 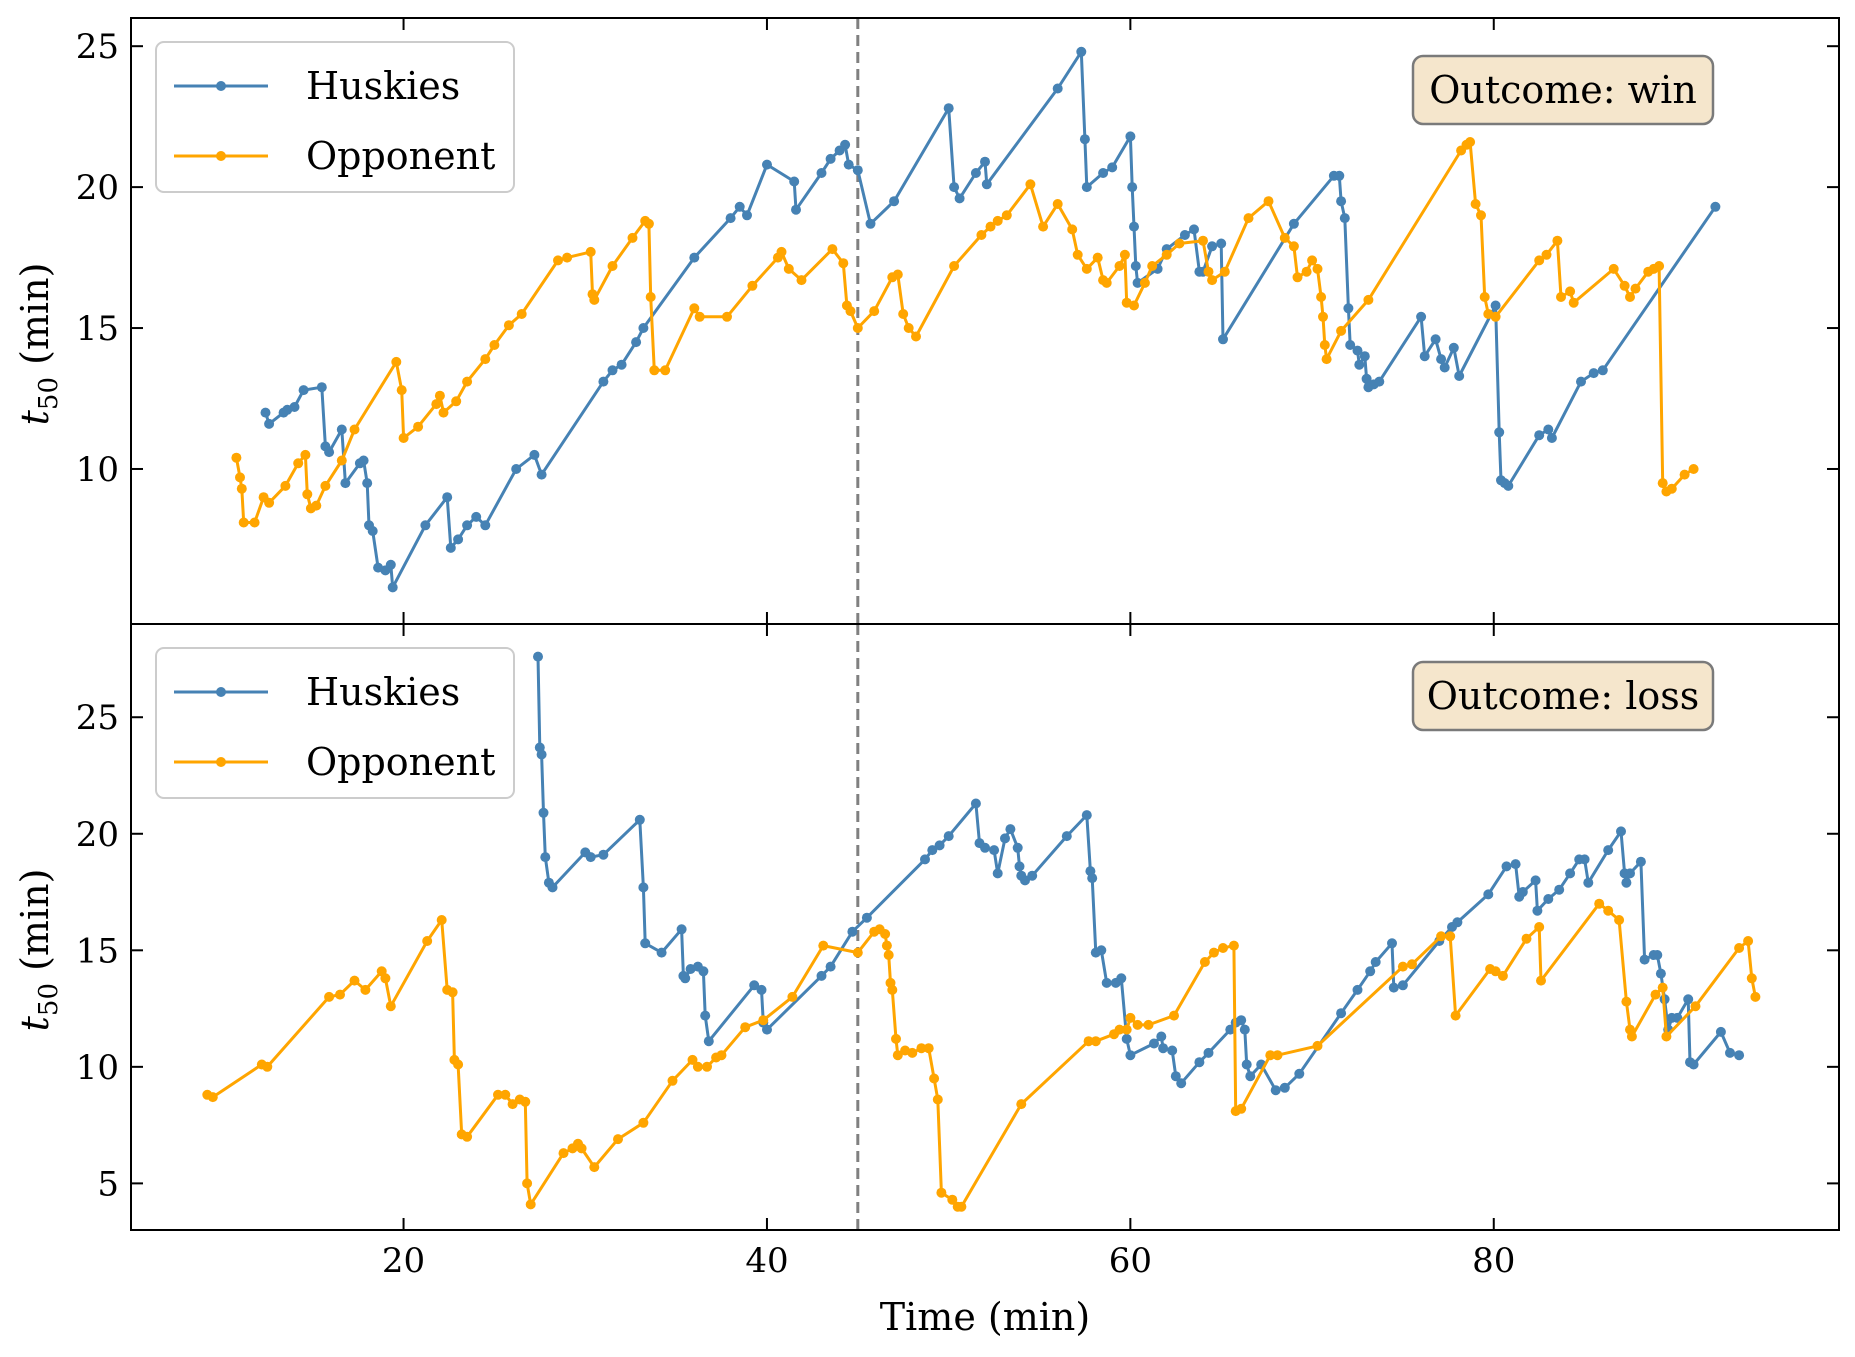 I want to click on y-axis-label-top: t50 (min), so click(x=38, y=344).